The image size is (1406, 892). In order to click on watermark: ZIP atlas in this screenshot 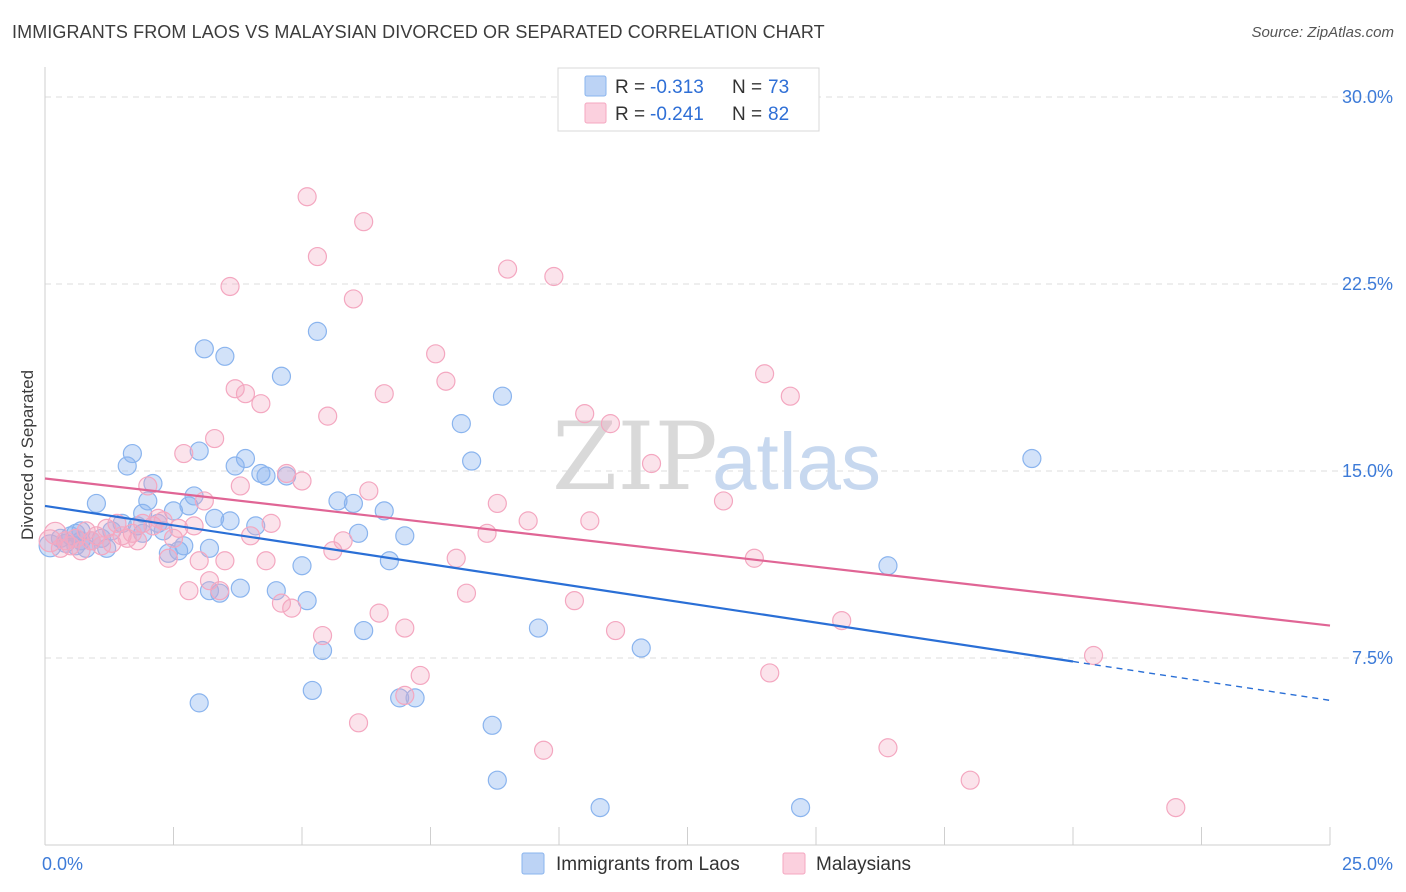, I will do `click(716, 457)`.